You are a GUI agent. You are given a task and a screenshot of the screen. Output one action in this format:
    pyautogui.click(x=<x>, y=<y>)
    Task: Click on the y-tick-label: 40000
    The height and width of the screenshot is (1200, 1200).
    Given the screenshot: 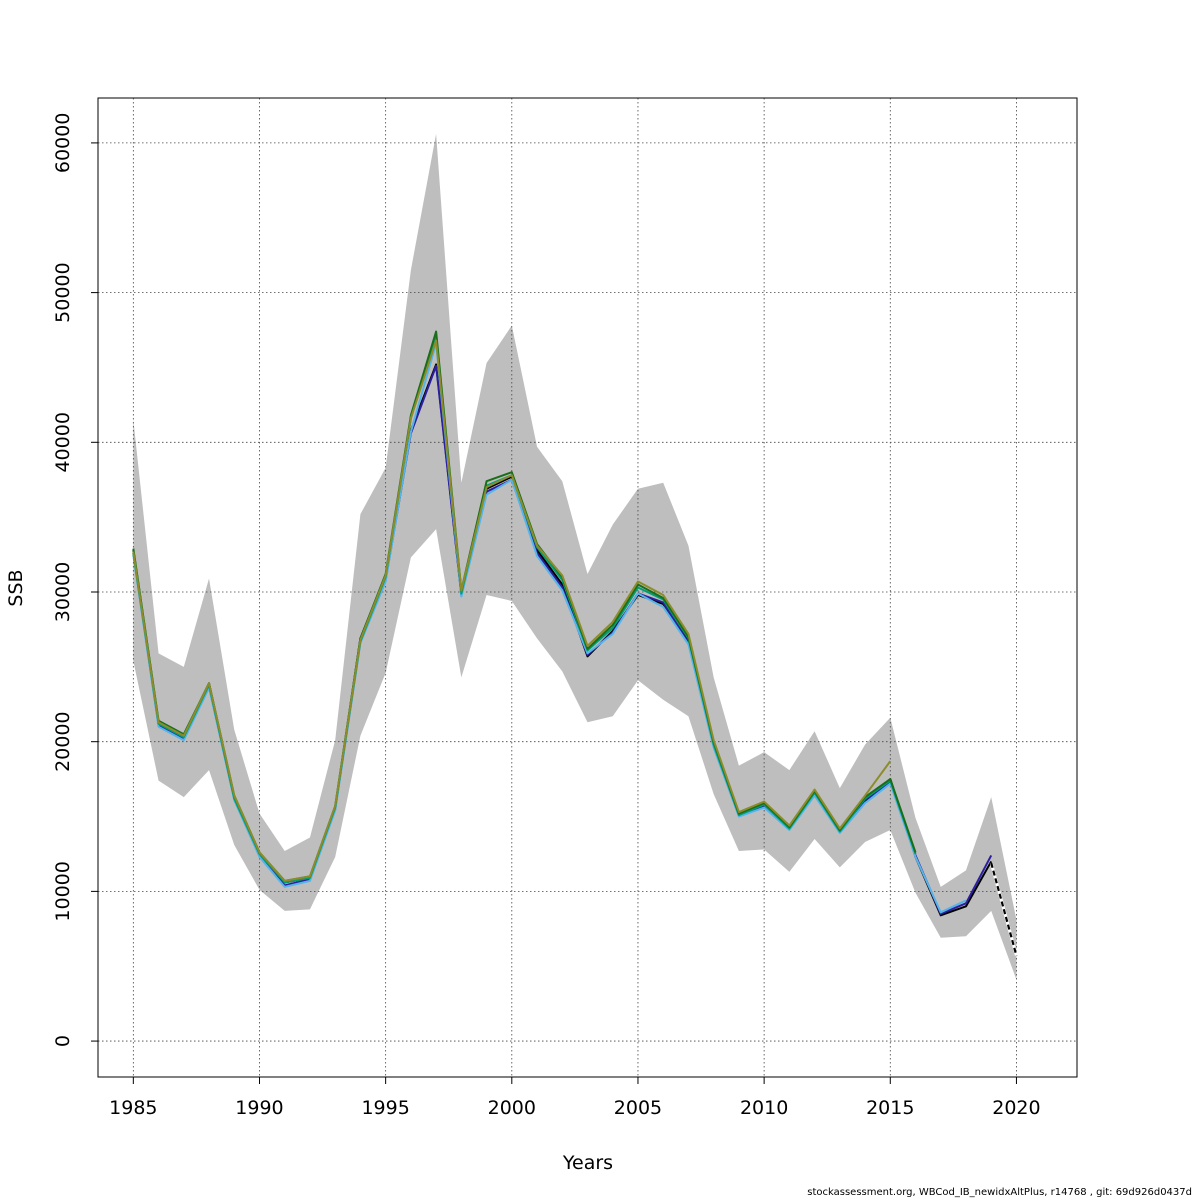 What is the action you would take?
    pyautogui.click(x=63, y=442)
    